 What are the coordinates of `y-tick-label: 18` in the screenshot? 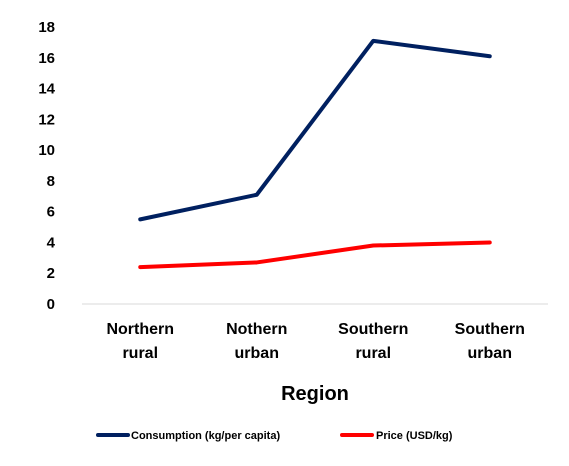 It's located at (46, 27).